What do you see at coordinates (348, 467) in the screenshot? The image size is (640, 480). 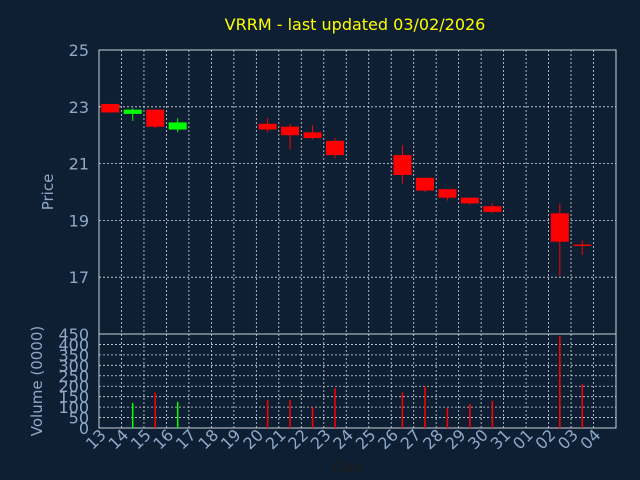 I see `x-axis-label: Day` at bounding box center [348, 467].